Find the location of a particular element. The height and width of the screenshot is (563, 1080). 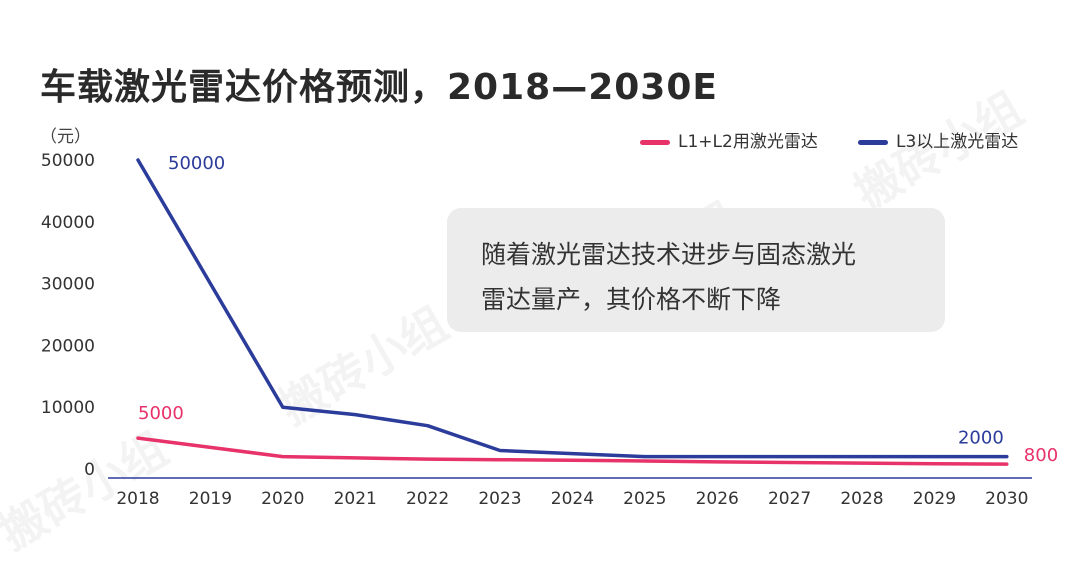

data-label: 2000 is located at coordinates (981, 438).